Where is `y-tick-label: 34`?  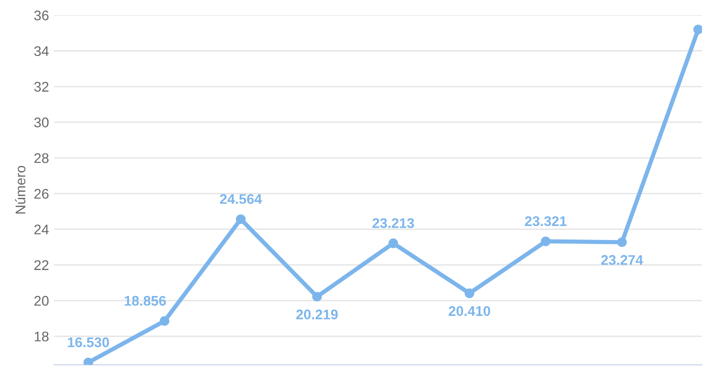
y-tick-label: 34 is located at coordinates (41, 51).